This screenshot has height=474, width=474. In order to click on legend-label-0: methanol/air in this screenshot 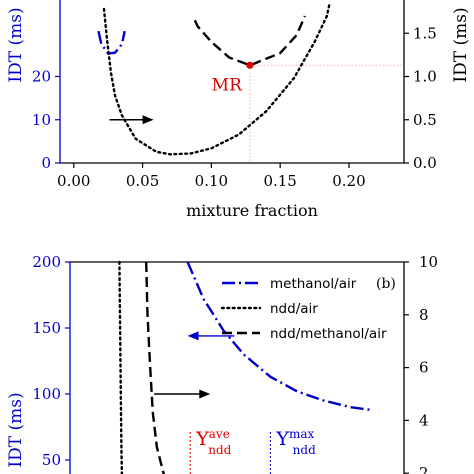, I will do `click(313, 284)`.